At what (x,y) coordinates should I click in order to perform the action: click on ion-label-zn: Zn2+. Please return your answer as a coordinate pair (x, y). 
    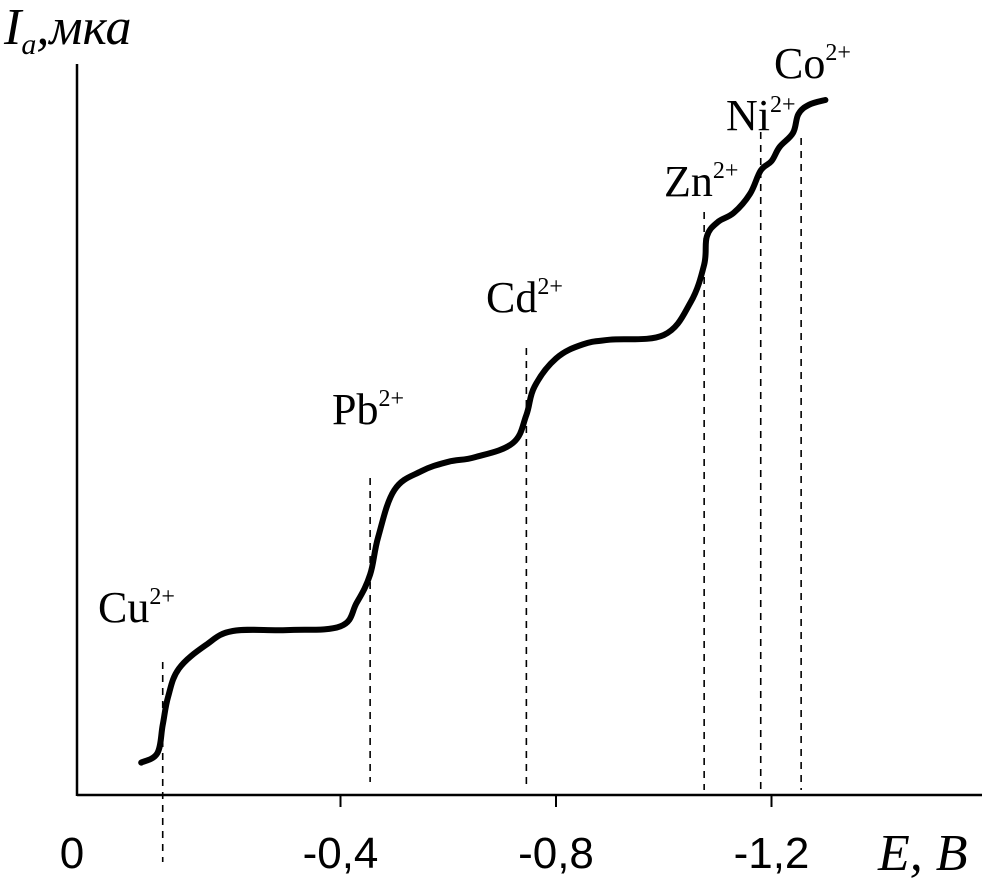
    Looking at the image, I should click on (701, 181).